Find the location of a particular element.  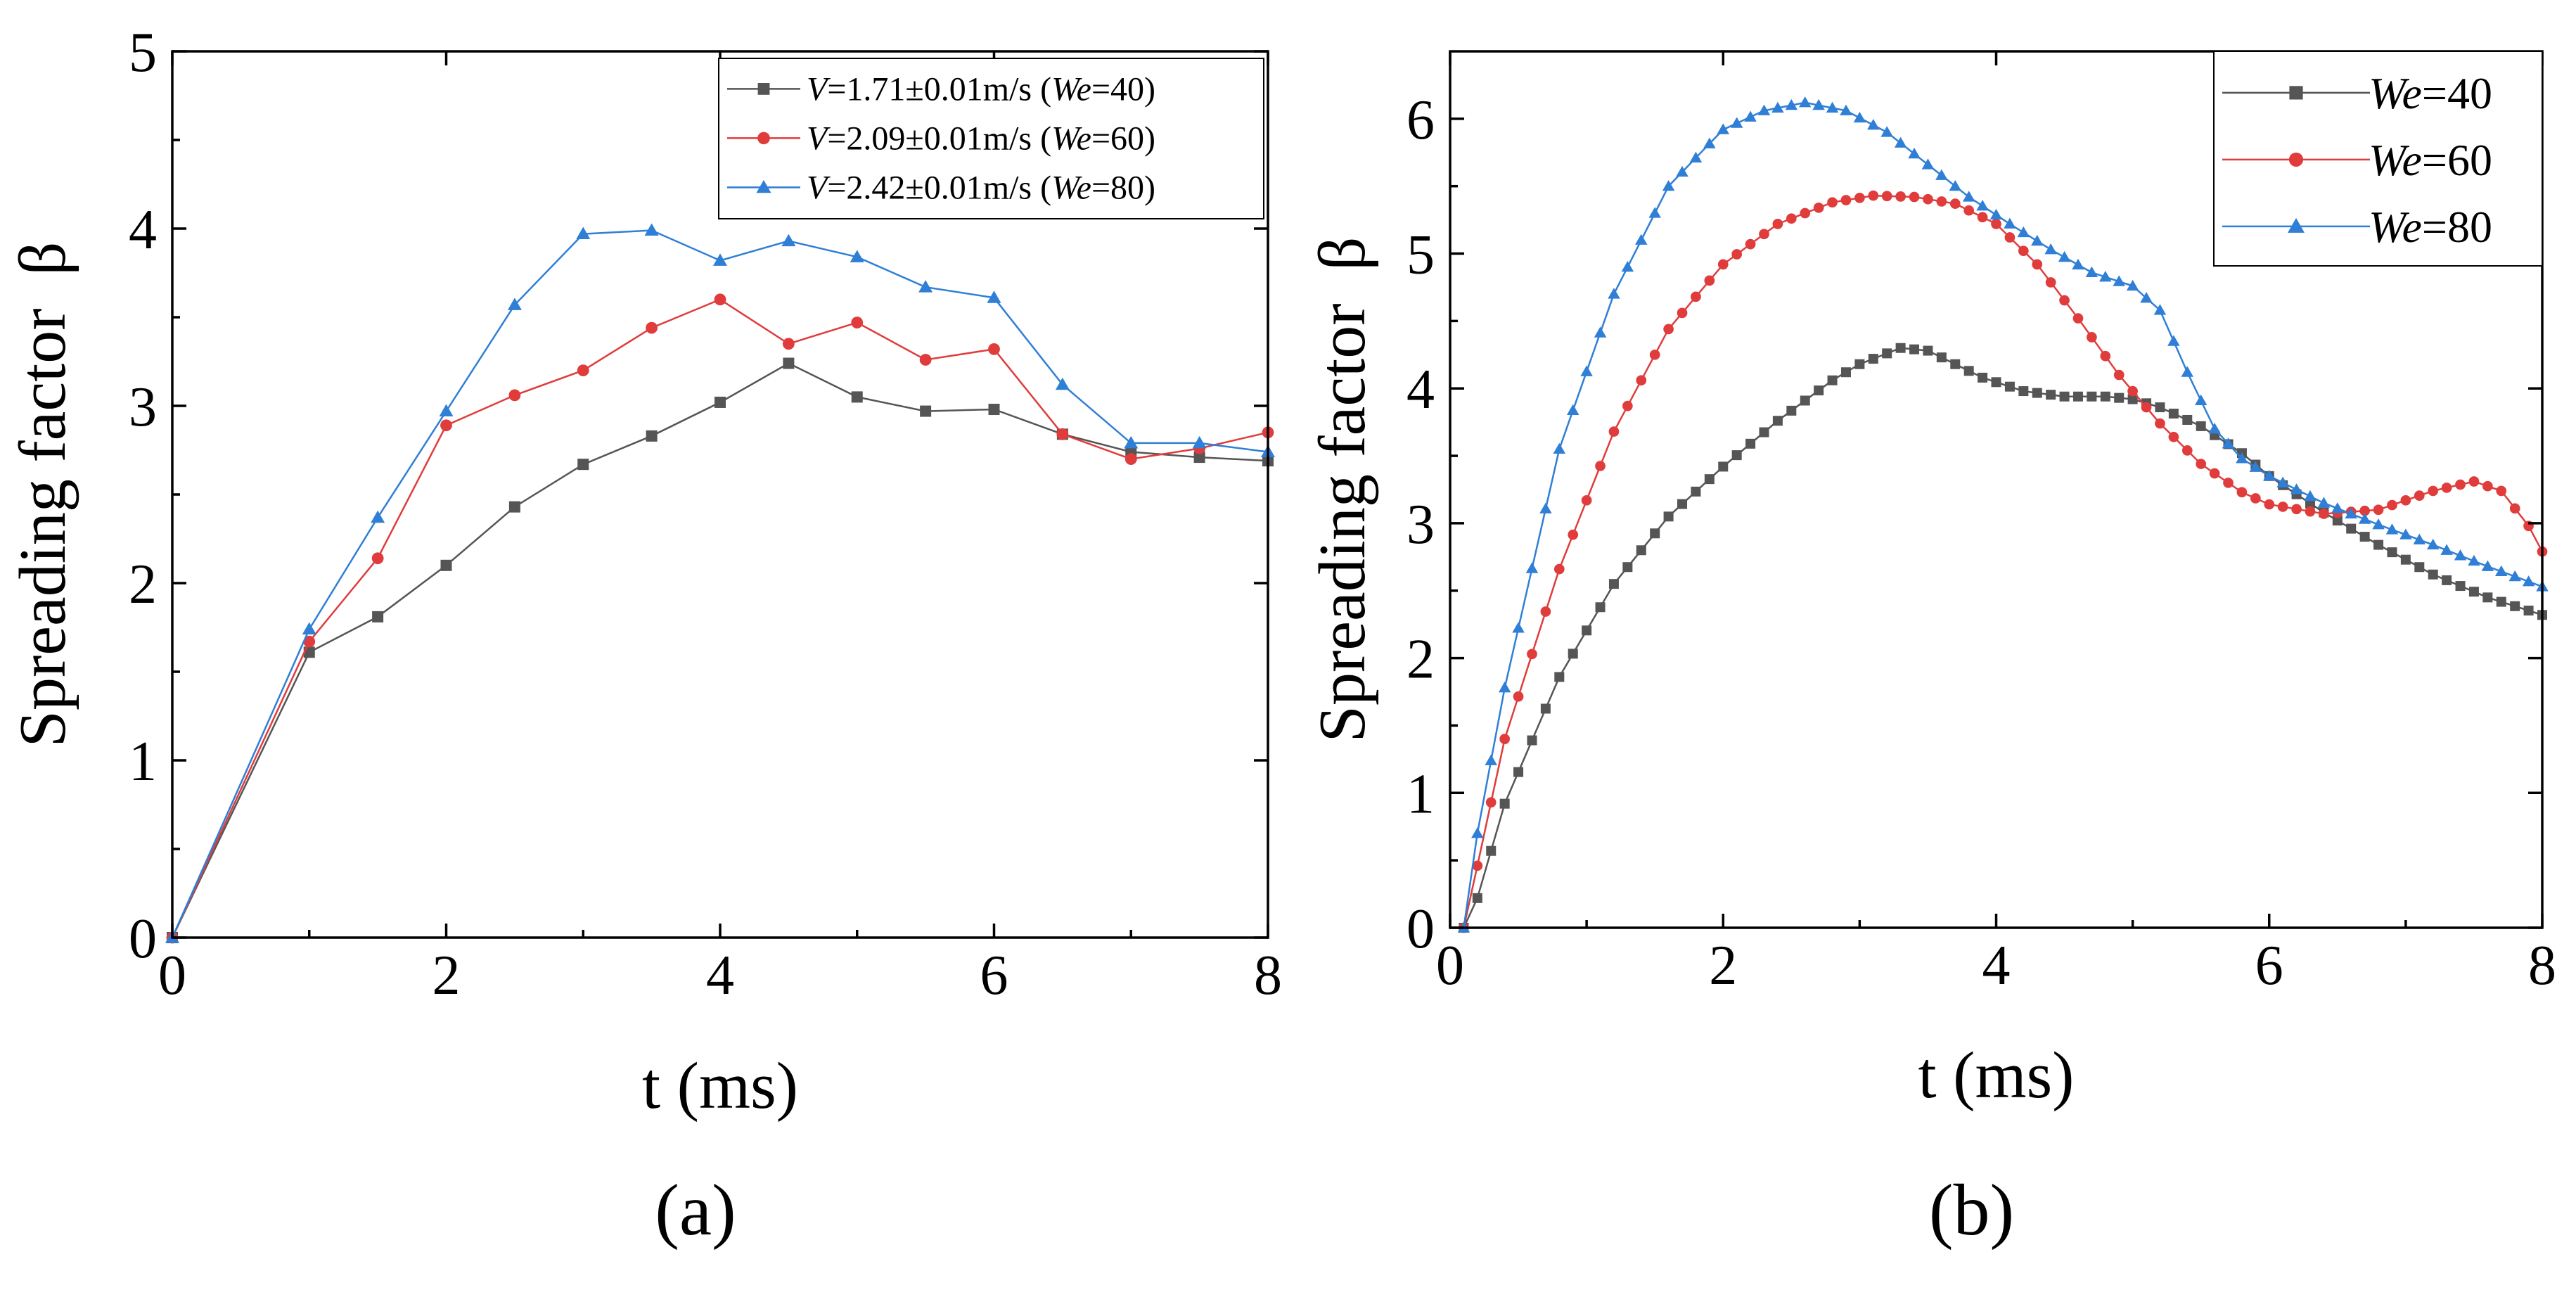

legend-label-part: =40 is located at coordinates (2457, 93).